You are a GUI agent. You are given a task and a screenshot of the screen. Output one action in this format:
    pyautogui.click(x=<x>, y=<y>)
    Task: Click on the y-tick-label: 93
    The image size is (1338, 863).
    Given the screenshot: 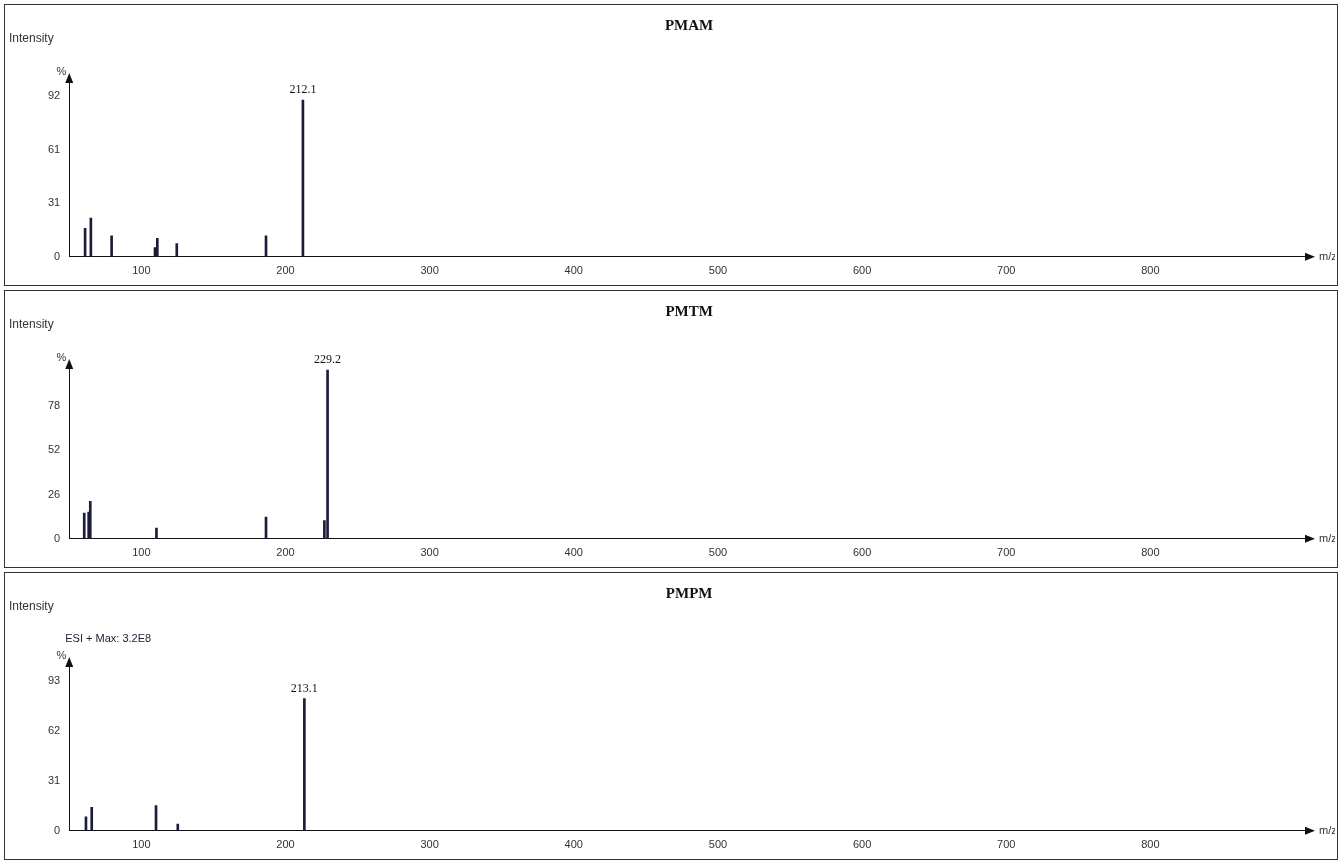 What is the action you would take?
    pyautogui.click(x=54, y=679)
    